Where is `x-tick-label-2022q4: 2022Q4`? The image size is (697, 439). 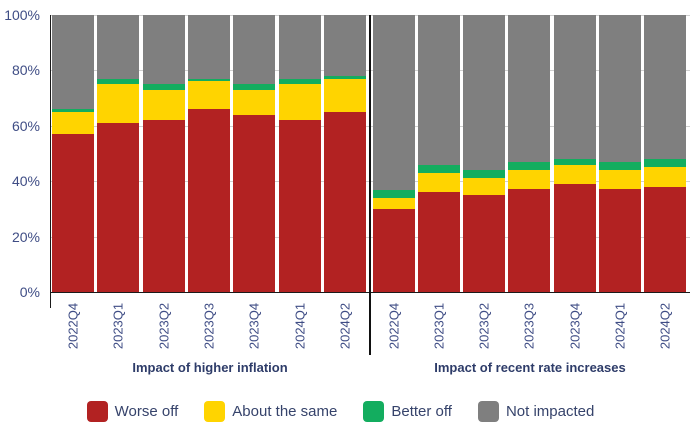 x-tick-label-2022q4: 2022Q4 is located at coordinates (73, 326).